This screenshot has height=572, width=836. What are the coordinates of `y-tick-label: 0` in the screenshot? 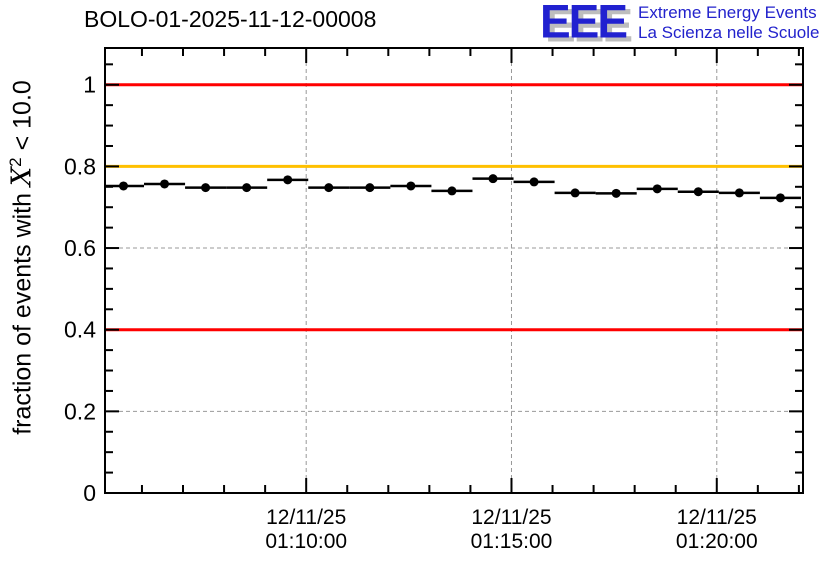 It's located at (89, 493).